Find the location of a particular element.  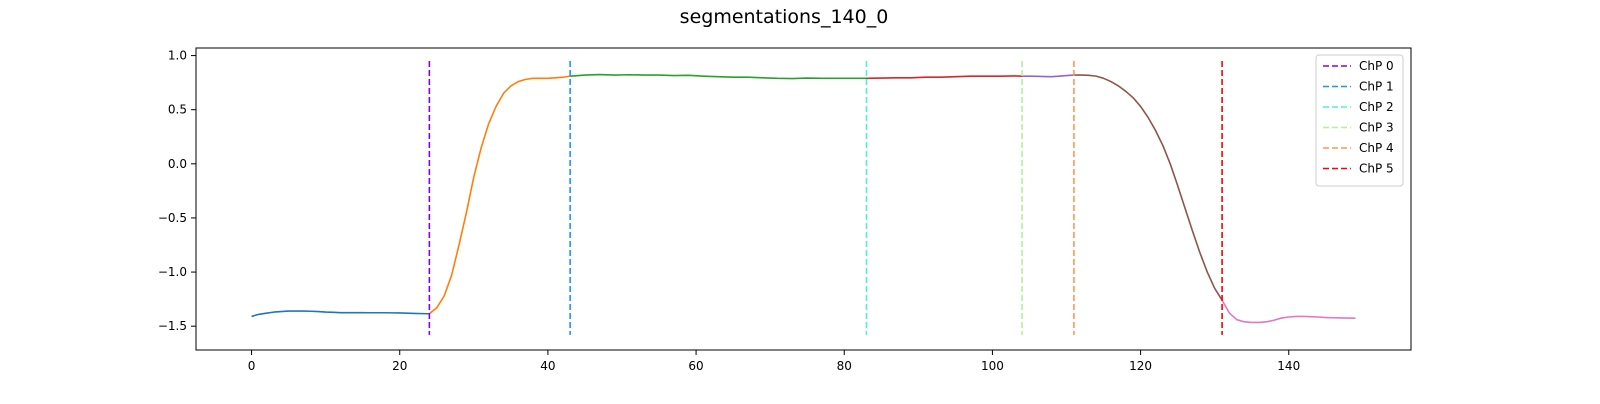

x-tick-label: 0 is located at coordinates (252, 366).